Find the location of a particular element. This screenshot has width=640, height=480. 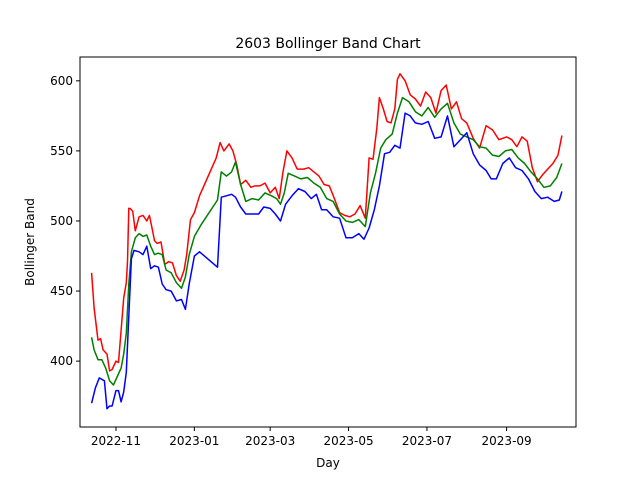

y-tick-label: 400 is located at coordinates (61, 361).